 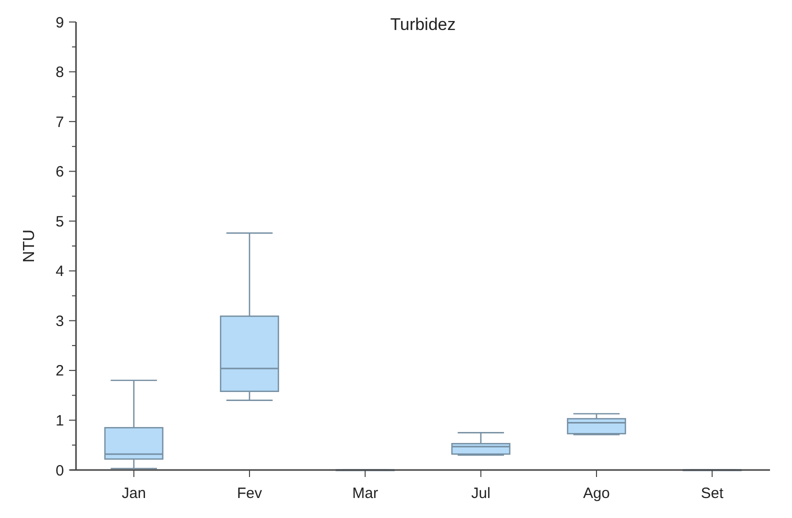 I want to click on y-tick-label: 8, so click(x=60, y=73).